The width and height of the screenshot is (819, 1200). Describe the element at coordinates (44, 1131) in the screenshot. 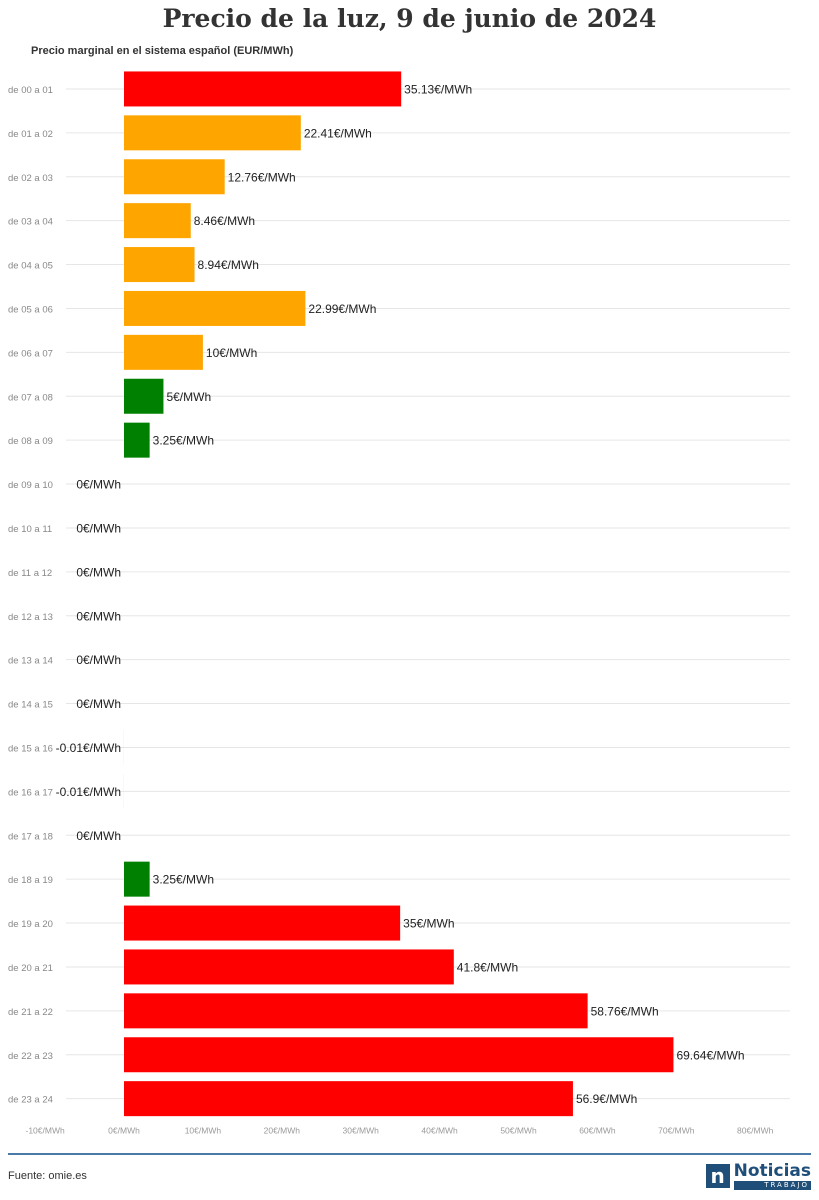

I see `x-tick-label: -10€/MWh` at that location.